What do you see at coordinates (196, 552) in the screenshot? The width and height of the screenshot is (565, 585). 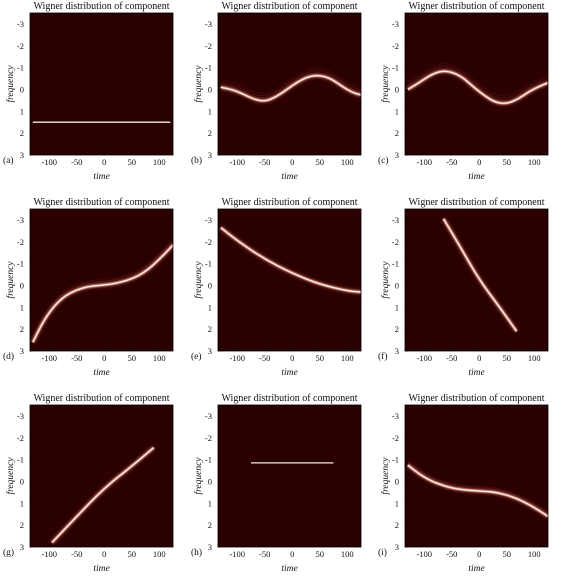 I see `panel-label: (h)` at bounding box center [196, 552].